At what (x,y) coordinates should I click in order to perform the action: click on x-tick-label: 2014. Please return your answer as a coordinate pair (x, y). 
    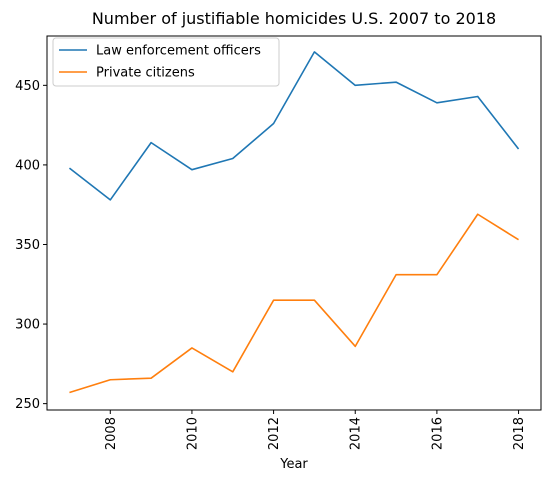
    Looking at the image, I should click on (356, 433).